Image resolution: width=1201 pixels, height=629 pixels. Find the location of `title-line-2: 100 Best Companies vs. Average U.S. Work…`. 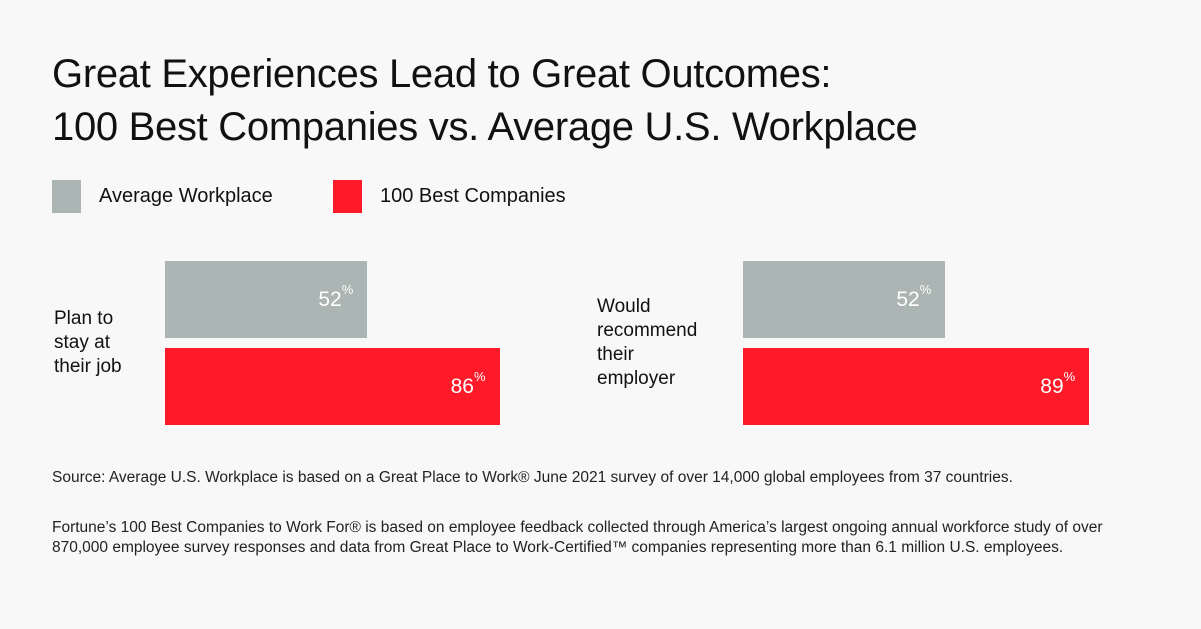

title-line-2: 100 Best Companies vs. Average U.S. Work… is located at coordinates (485, 127).